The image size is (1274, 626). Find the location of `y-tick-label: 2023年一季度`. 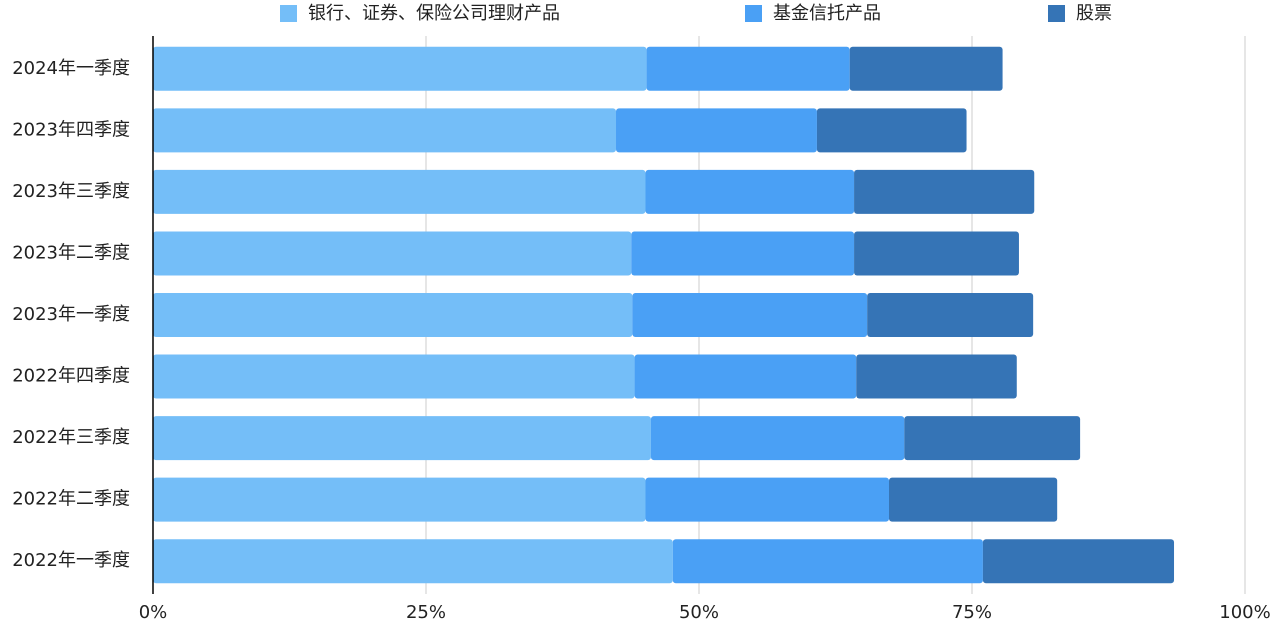

y-tick-label: 2023年一季度 is located at coordinates (71, 314).